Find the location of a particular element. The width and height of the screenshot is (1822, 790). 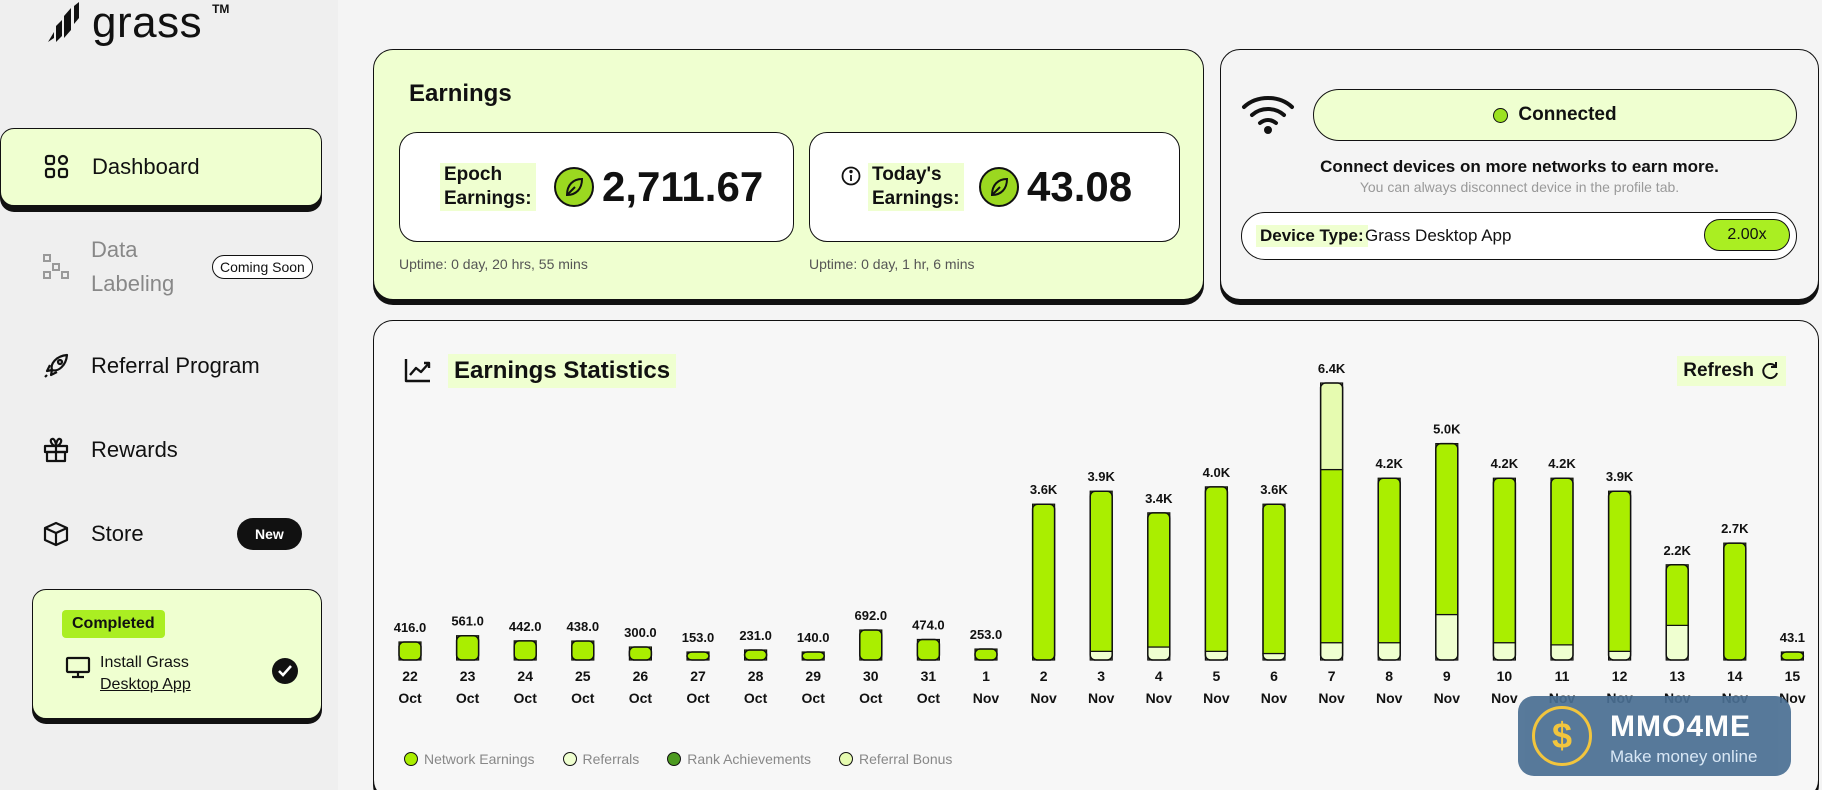

sidebar-item-store: Store New is located at coordinates (161, 534).